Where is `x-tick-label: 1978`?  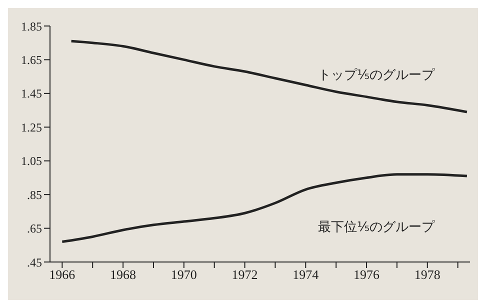
x-tick-label: 1978 is located at coordinates (427, 274).